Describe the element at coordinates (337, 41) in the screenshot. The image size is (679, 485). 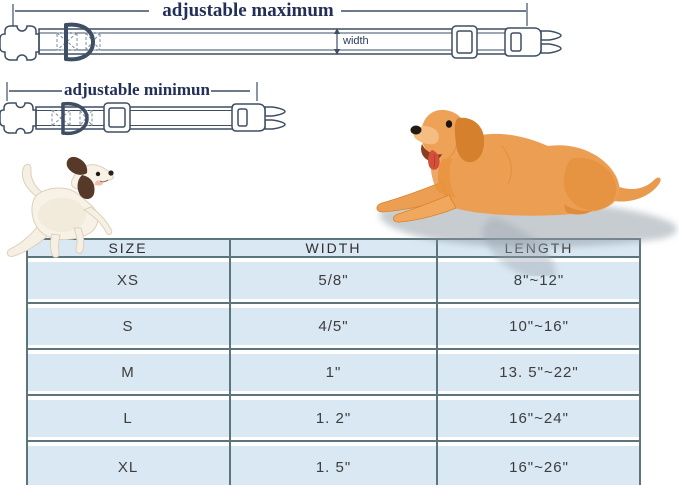
I see `width-arrow-icon` at that location.